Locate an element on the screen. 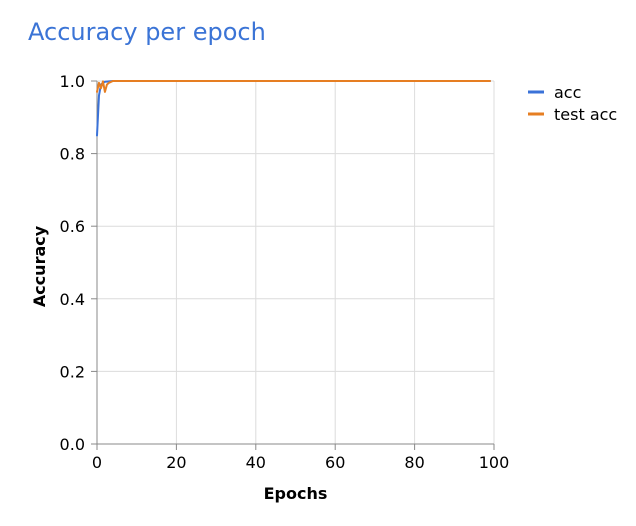  legend-label: test acc is located at coordinates (585, 114).